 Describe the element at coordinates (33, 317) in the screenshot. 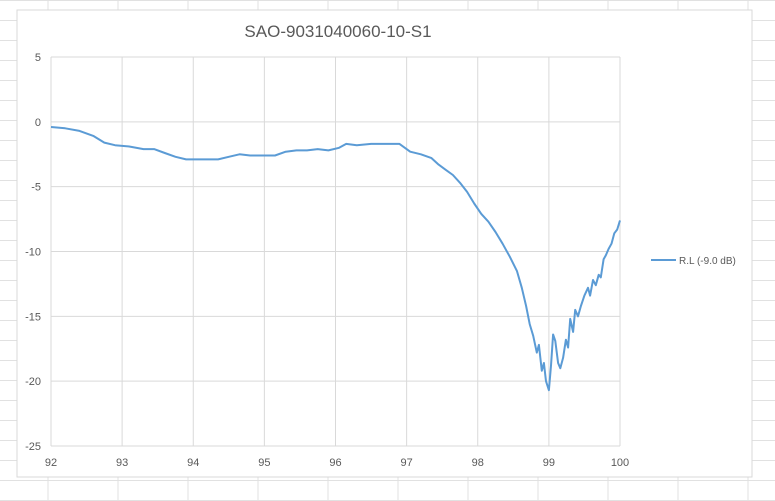

I see `y-tick-label: -15` at that location.